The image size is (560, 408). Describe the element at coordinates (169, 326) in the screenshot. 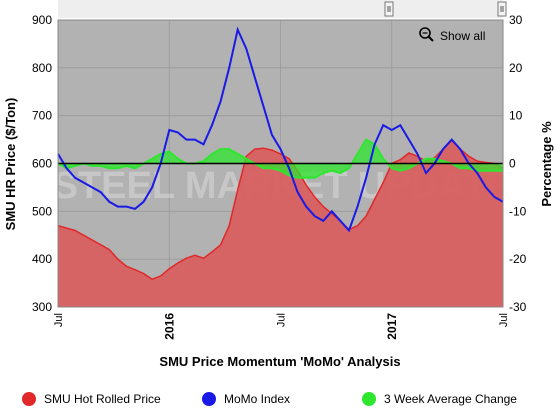

I see `x-tick-label: 2016` at that location.